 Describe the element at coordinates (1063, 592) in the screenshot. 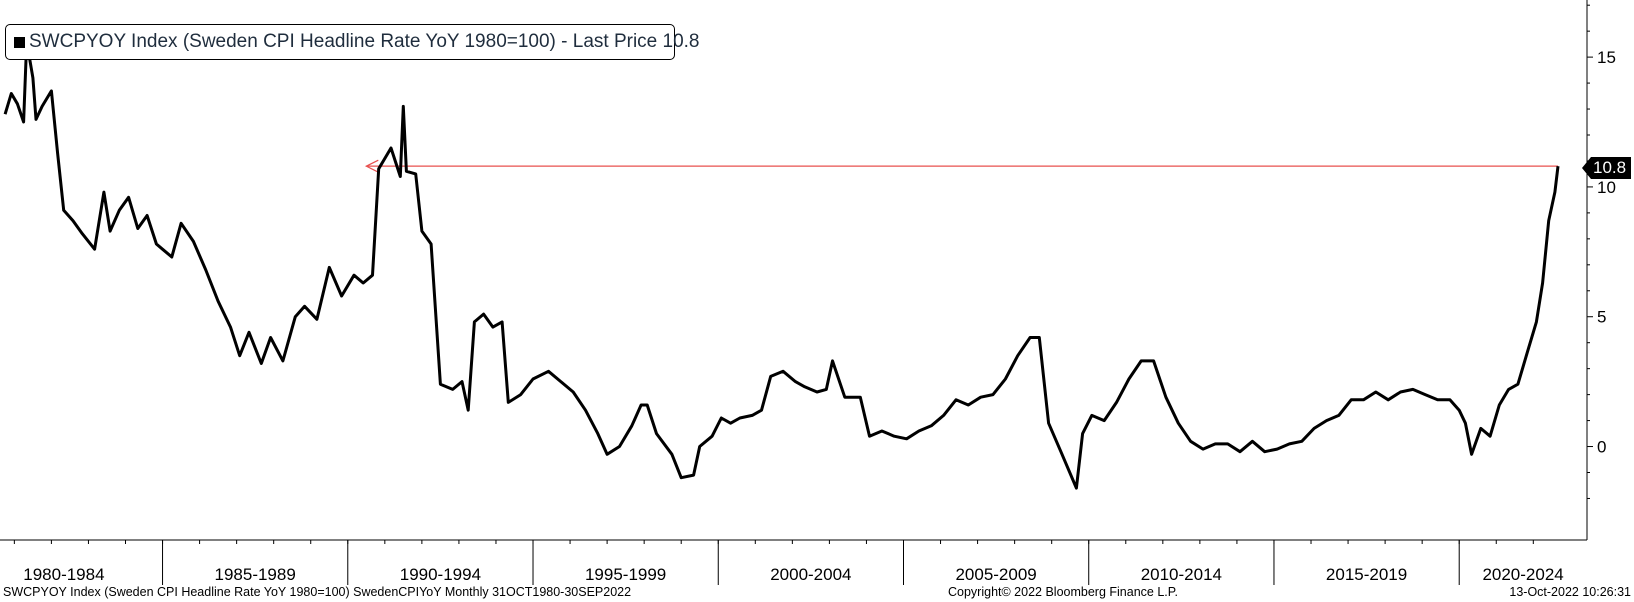

I see `footer-copyright: Copyright© 2022 Bloomberg Finance L.P.` at that location.